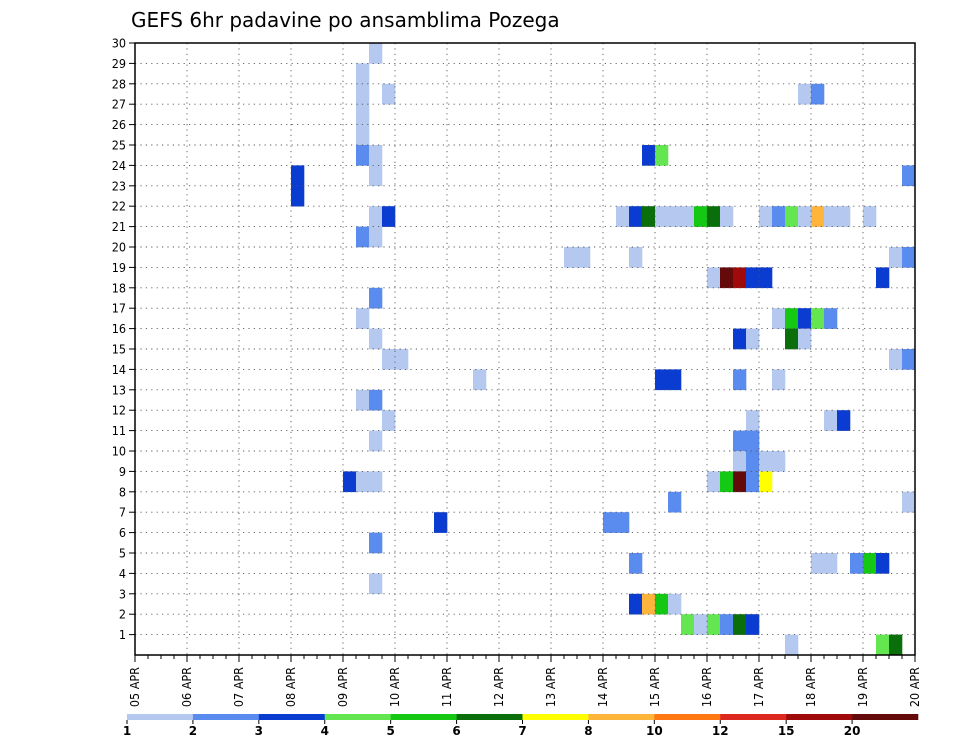 This screenshot has height=742, width=960. What do you see at coordinates (119, 185) in the screenshot?
I see `y-tick-label: 23` at bounding box center [119, 185].